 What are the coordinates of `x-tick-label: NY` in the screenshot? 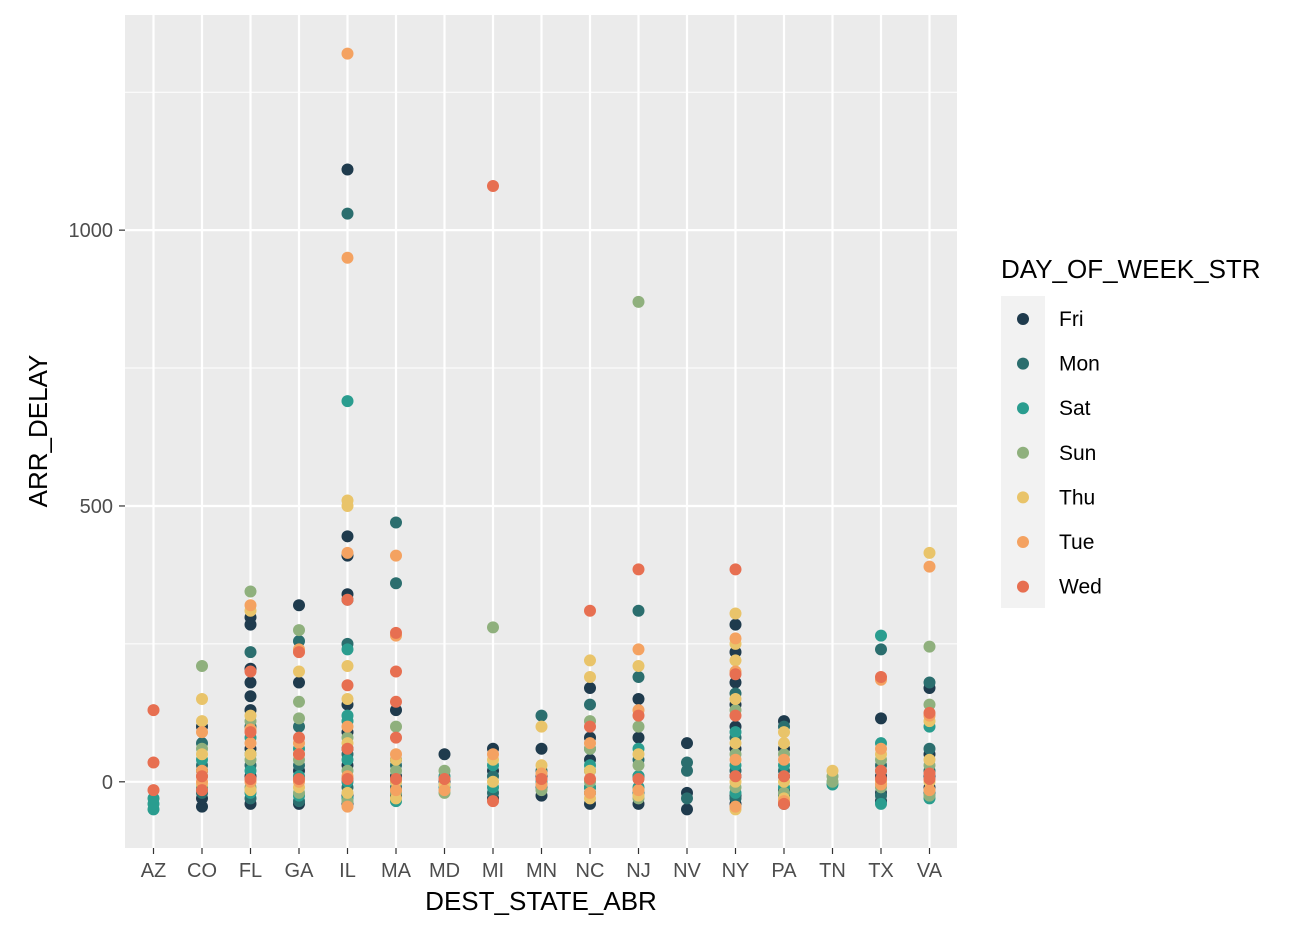 It's located at (736, 871).